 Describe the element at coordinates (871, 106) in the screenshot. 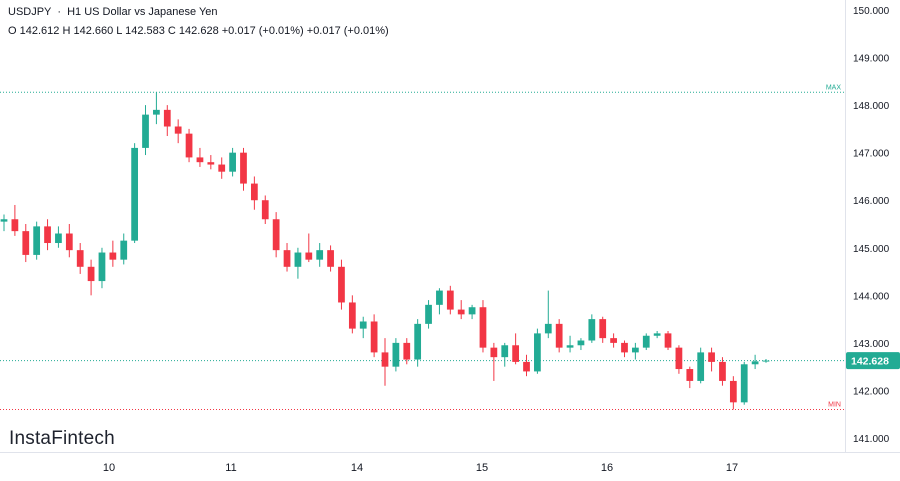

I see `y-tick-label: 148.000` at that location.